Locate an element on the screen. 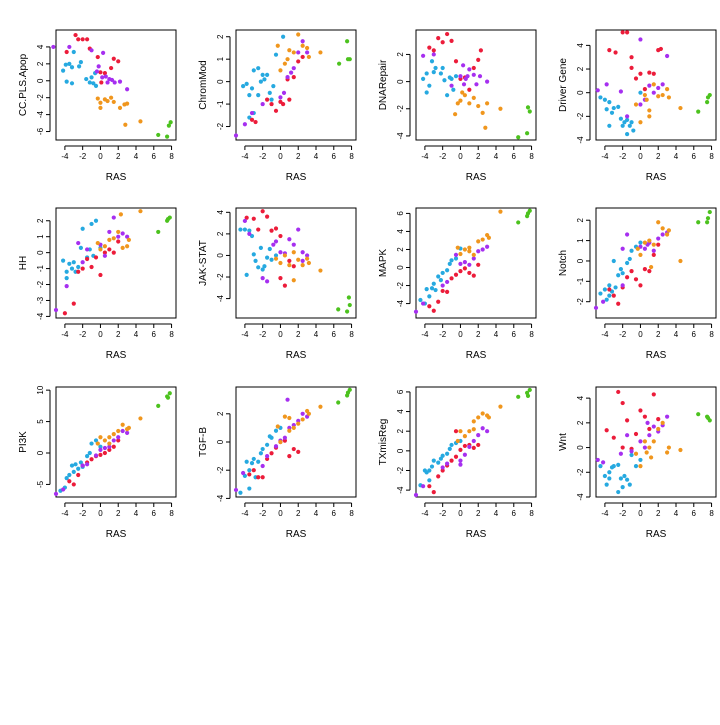 The image size is (720, 725). y-axis-title: JAK-STAT is located at coordinates (203, 263).